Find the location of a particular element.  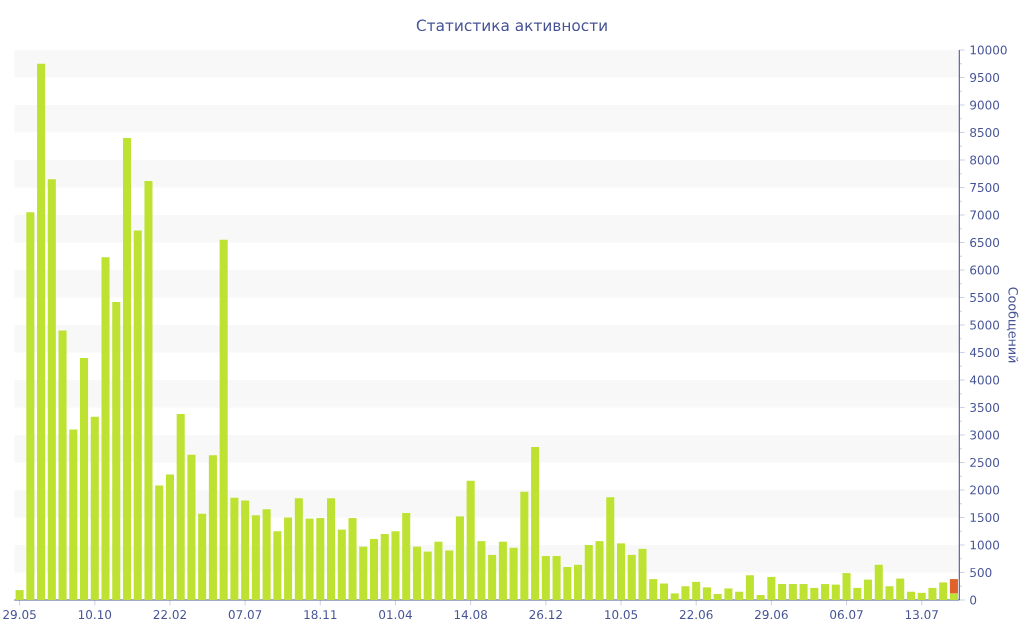

x-tick-label: 29.05 is located at coordinates (19, 615).